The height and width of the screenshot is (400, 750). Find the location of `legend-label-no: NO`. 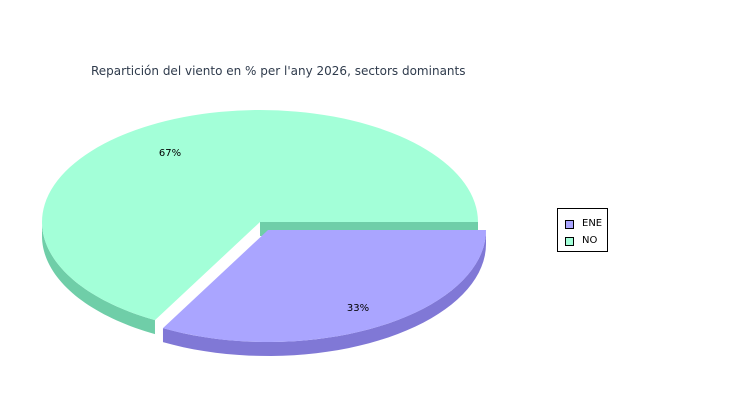

legend-label-no: NO is located at coordinates (590, 240).